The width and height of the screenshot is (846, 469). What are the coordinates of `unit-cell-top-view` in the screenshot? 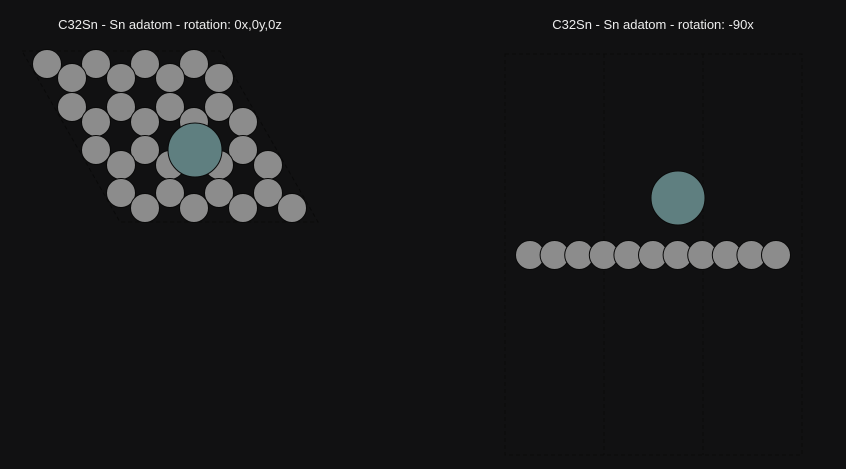 It's located at (170, 136).